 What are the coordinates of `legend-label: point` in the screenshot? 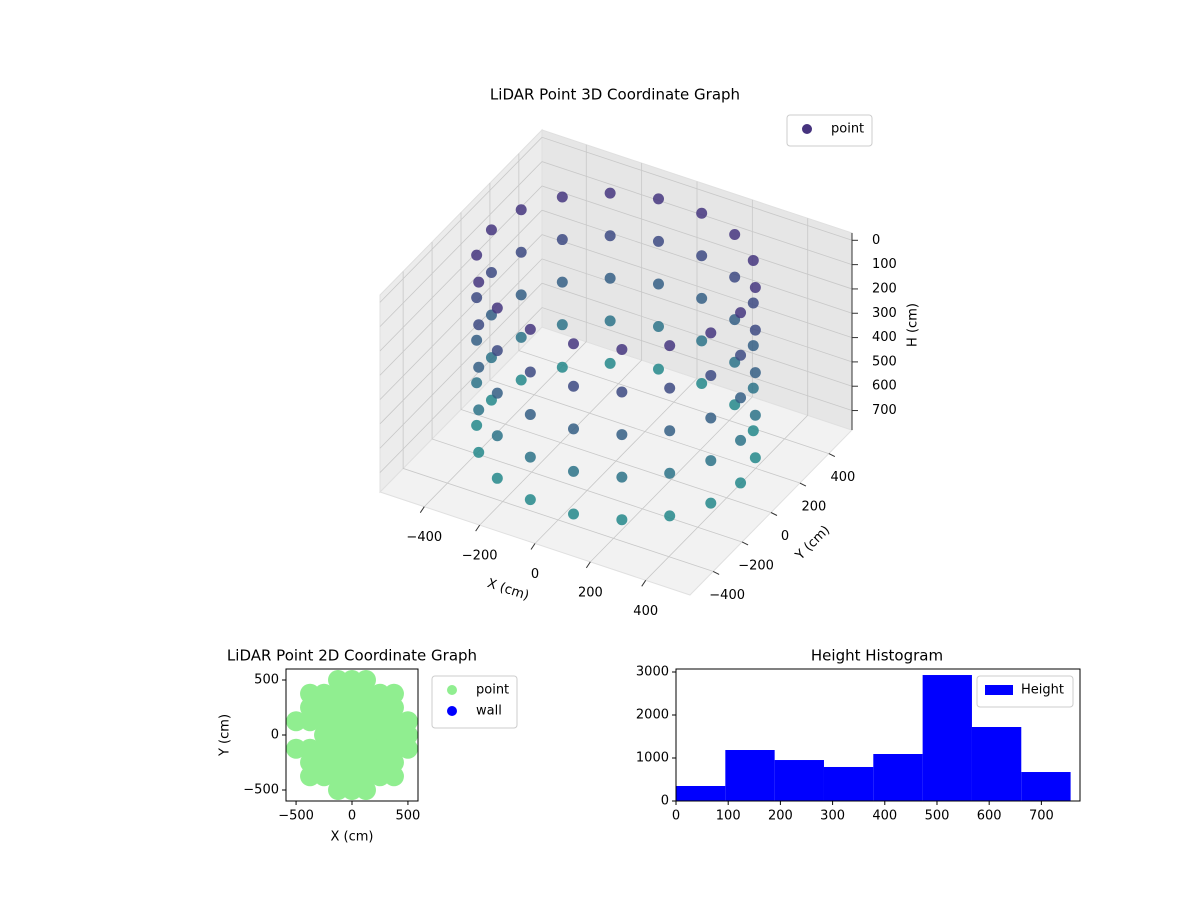 It's located at (847, 129).